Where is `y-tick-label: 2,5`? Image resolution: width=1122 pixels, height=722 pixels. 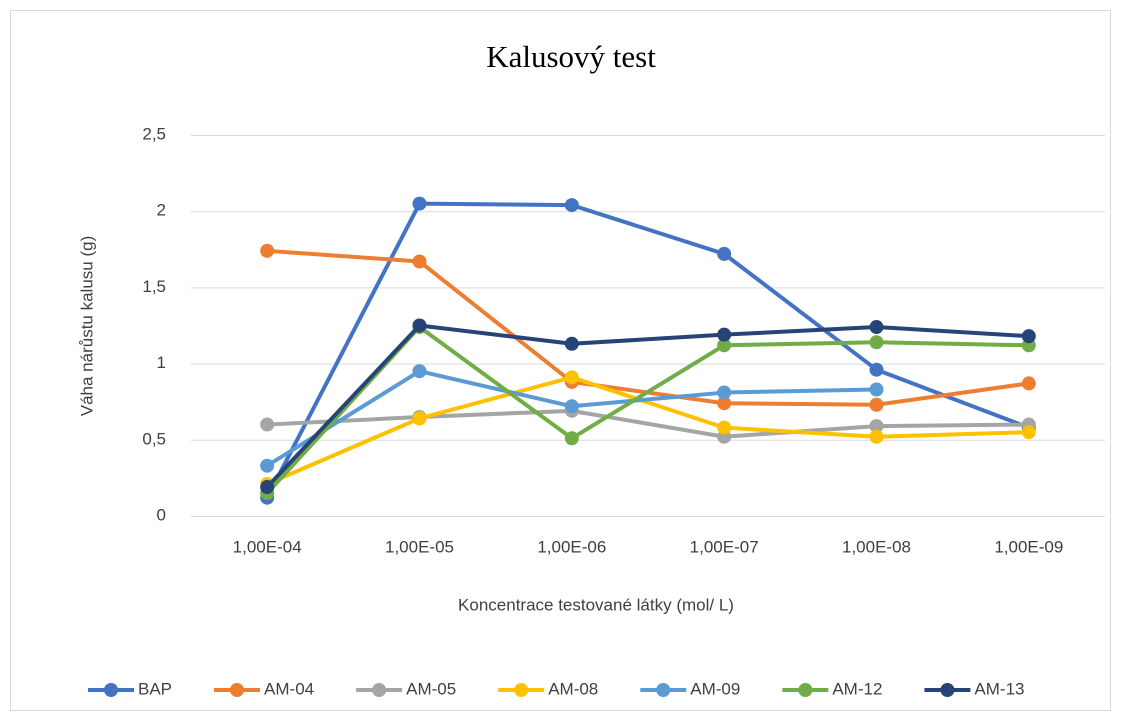
y-tick-label: 2,5 is located at coordinates (154, 133).